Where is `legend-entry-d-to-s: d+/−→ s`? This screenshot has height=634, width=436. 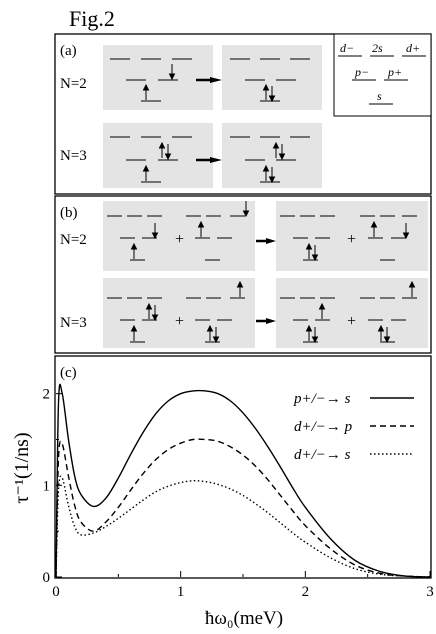
legend-entry-d-to-s: d+/−→ s is located at coordinates (322, 455).